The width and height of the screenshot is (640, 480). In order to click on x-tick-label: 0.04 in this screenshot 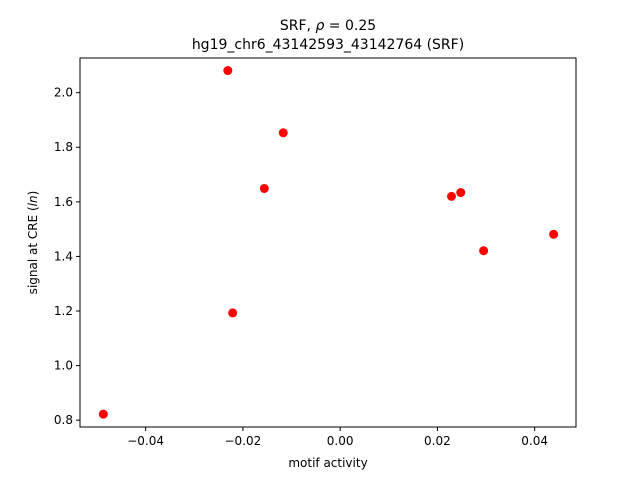, I will do `click(534, 441)`.